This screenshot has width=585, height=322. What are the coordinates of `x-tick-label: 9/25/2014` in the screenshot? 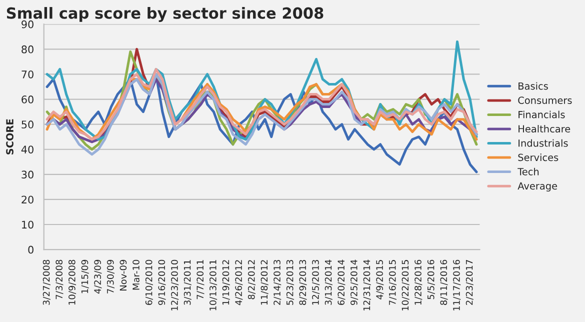 It's located at (354, 282).